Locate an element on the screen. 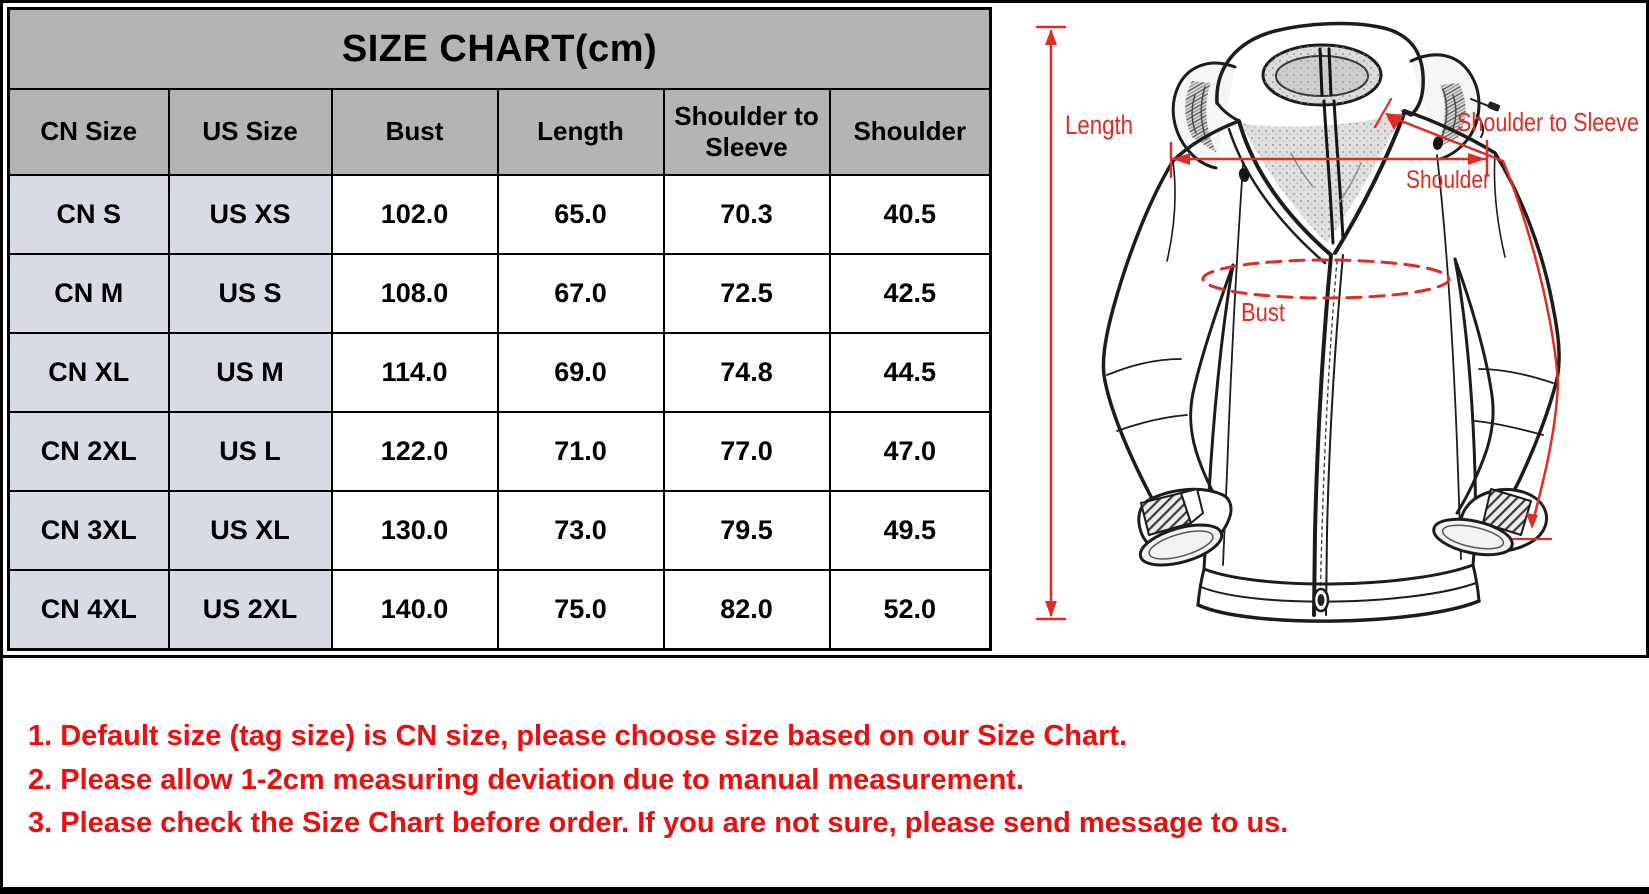 The height and width of the screenshot is (894, 1649). column-header-shoulder-to-sleeve: Shoulder to Sleeve is located at coordinates (746, 132).